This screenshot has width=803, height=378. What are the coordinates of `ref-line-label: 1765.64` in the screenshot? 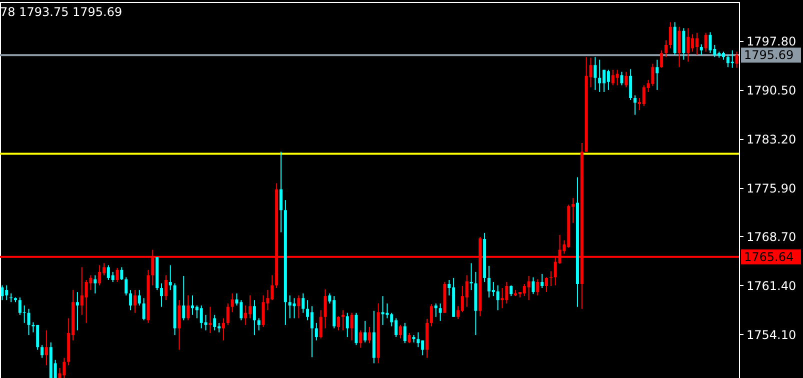 It's located at (769, 257).